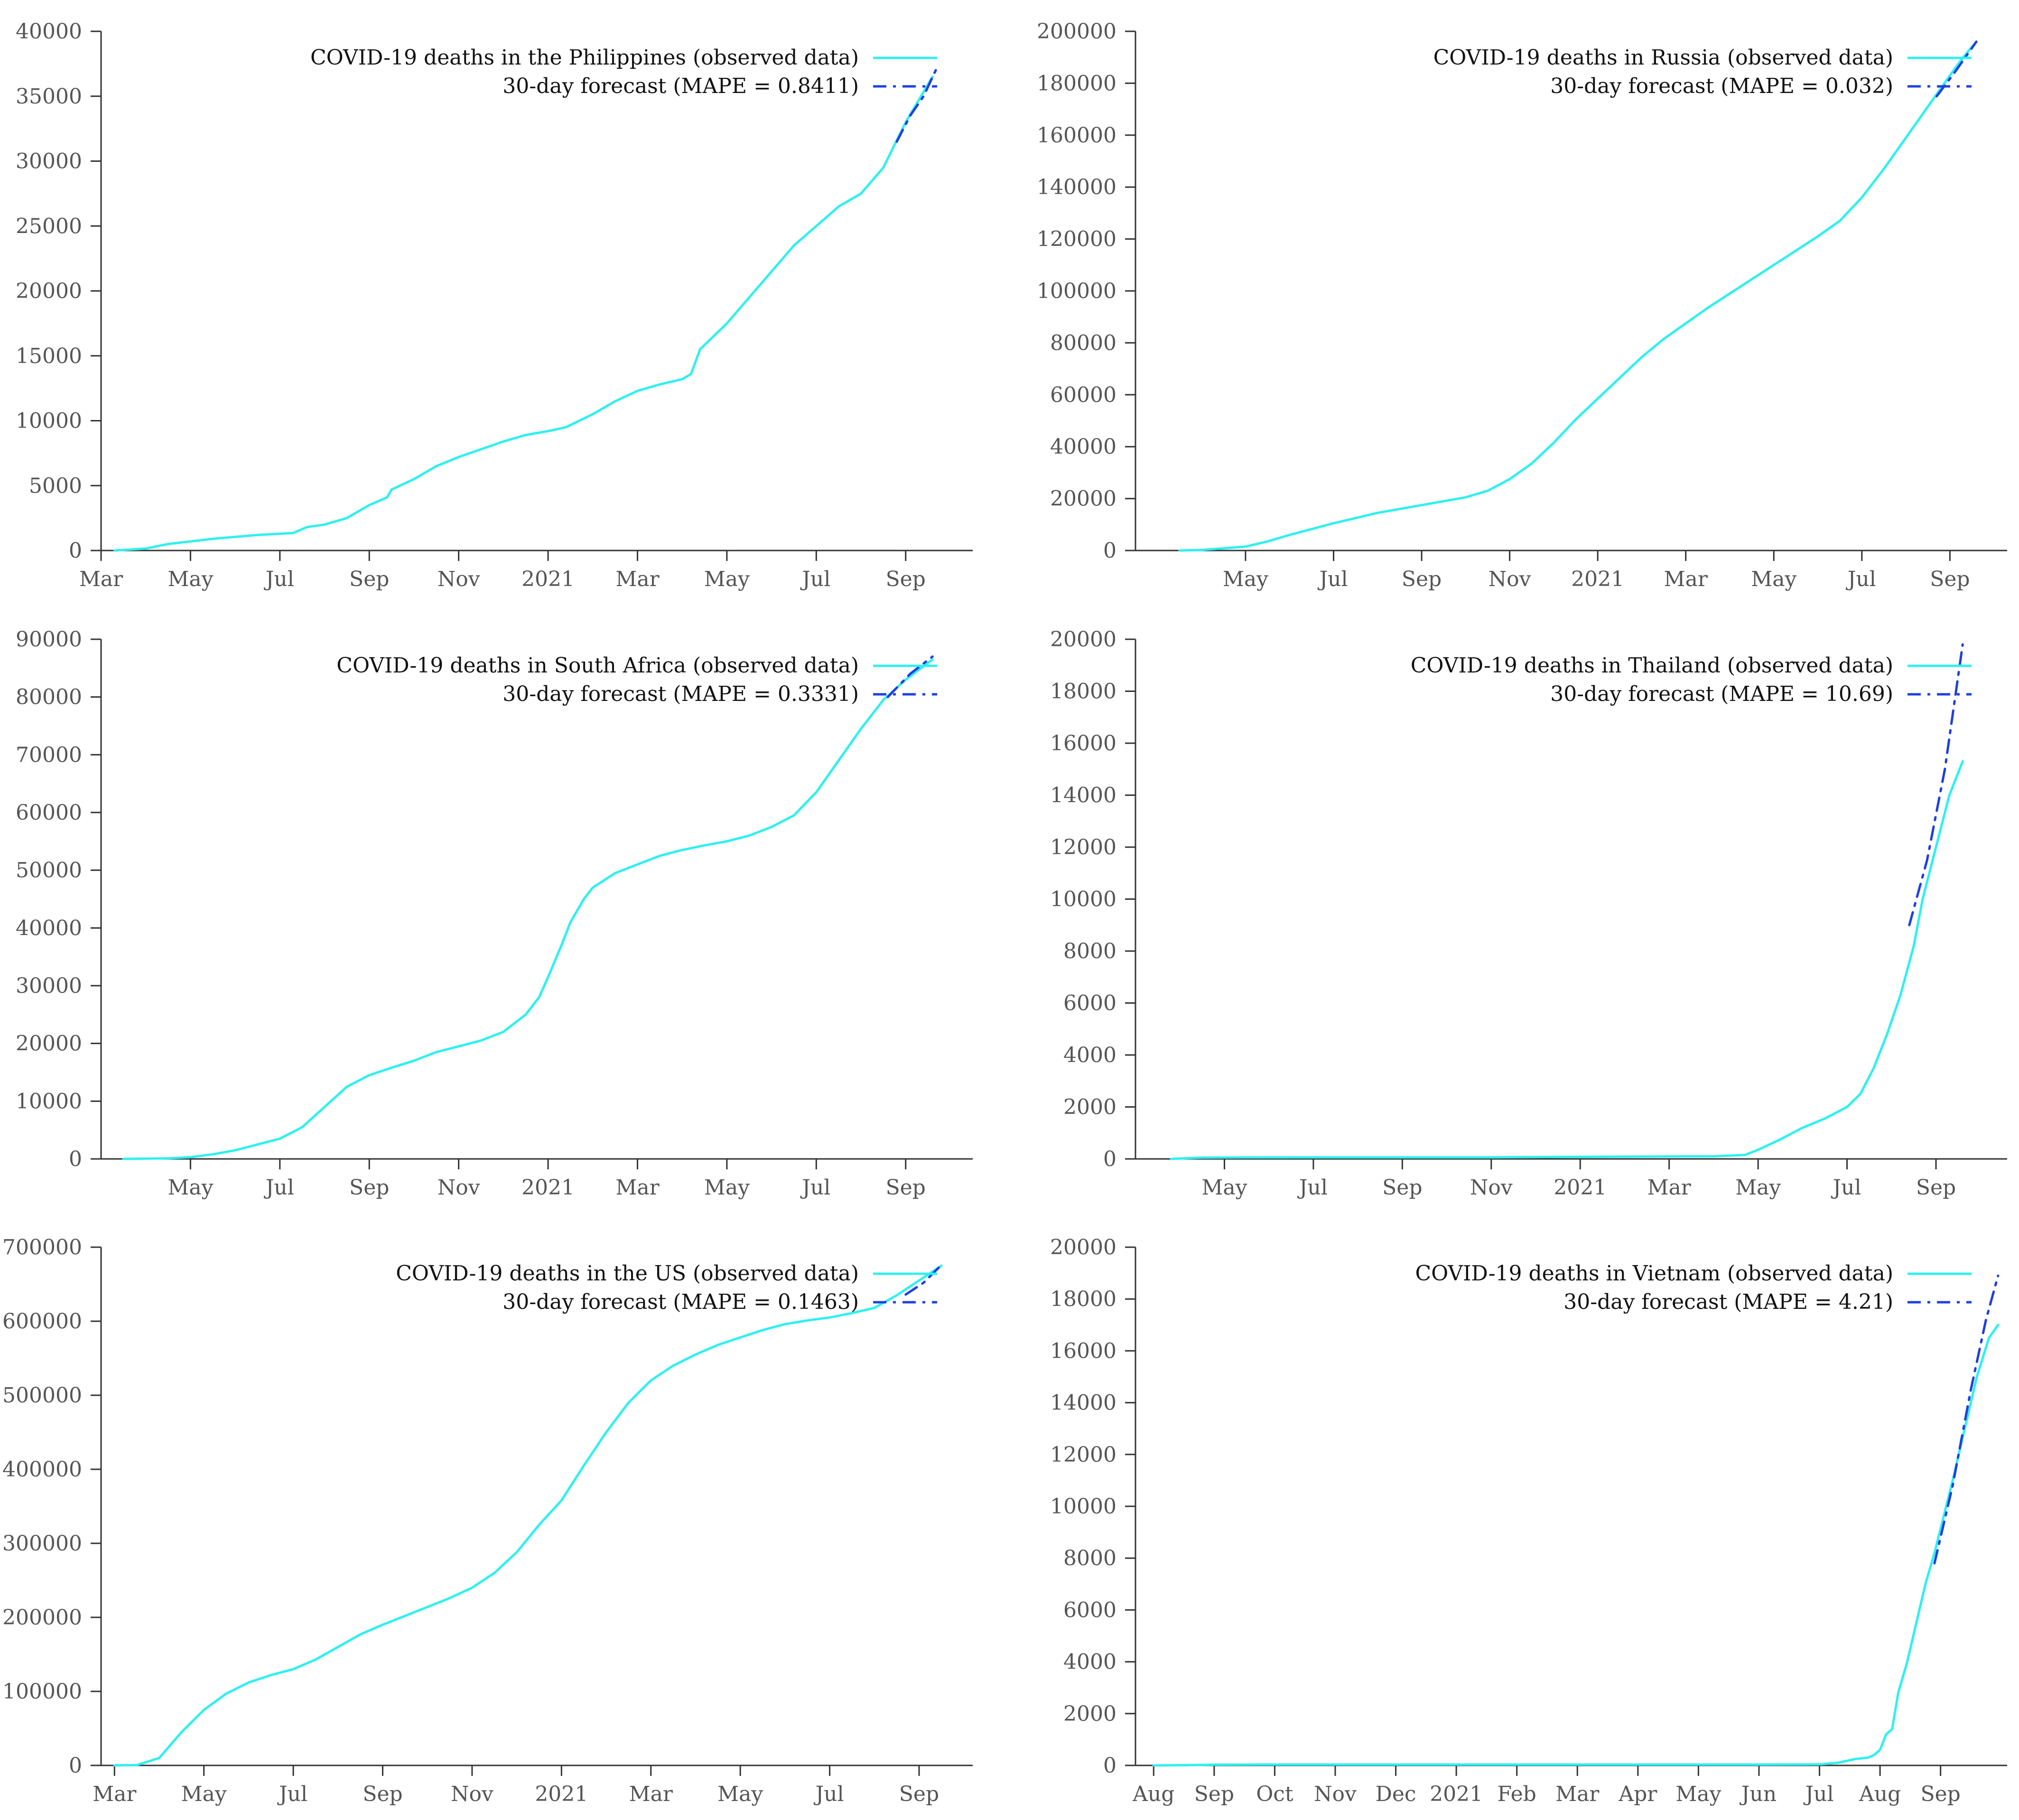 The image size is (2019, 1820). What do you see at coordinates (1638, 1794) in the screenshot?
I see `x-tick-label: Apr` at bounding box center [1638, 1794].